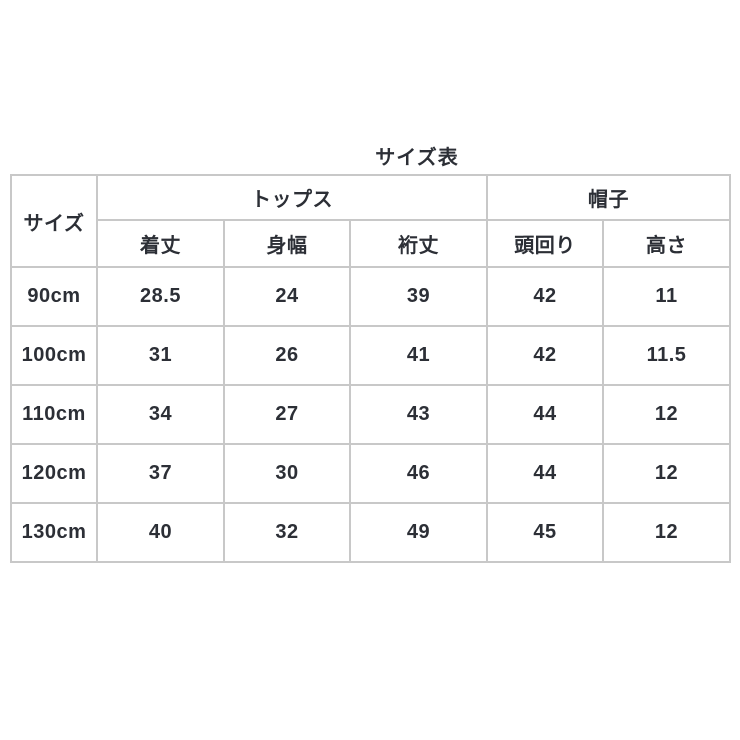 This screenshot has height=740, width=740. Describe the element at coordinates (545, 243) in the screenshot. I see `header-cell-head-circumference: 頭回り` at that location.